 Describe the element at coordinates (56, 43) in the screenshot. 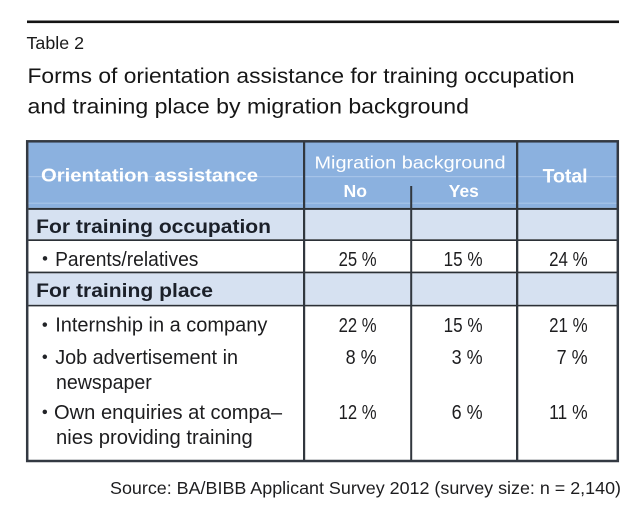

I see `svg-text: Table 2` at that location.